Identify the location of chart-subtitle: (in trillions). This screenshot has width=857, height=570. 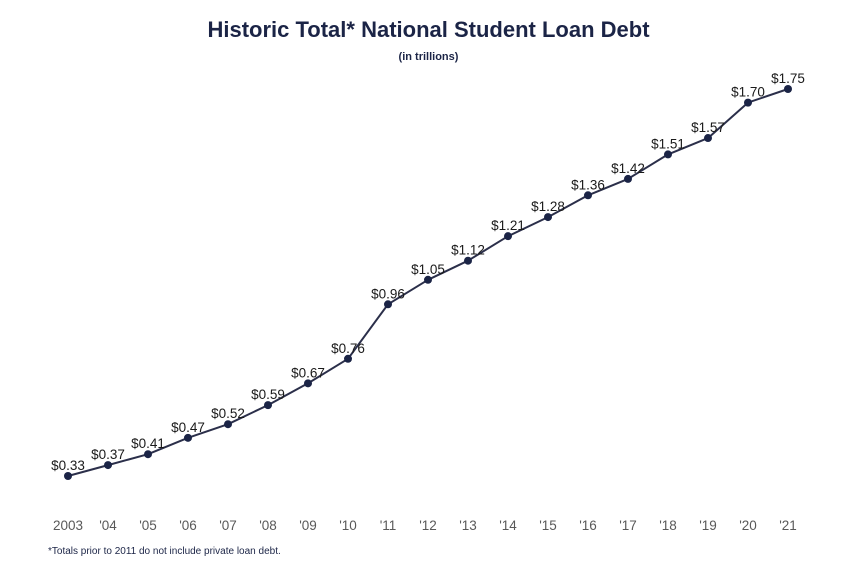
(428, 57).